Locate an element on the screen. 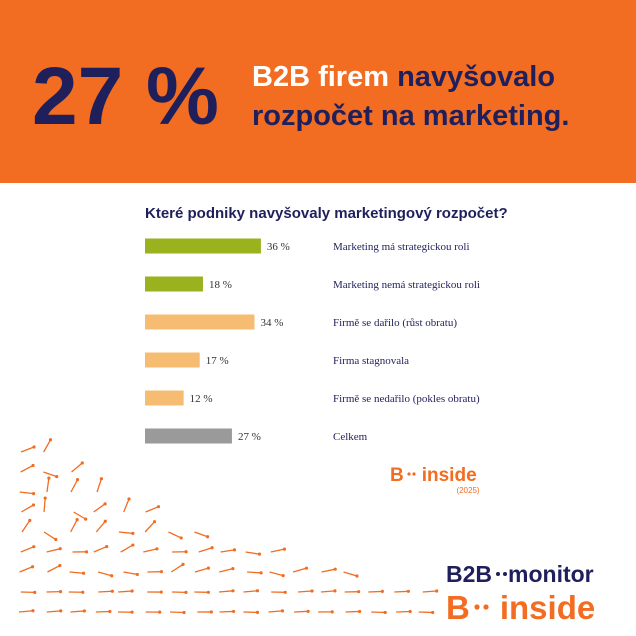  b2b-monitor-logo: B2B monitor is located at coordinates (520, 574).